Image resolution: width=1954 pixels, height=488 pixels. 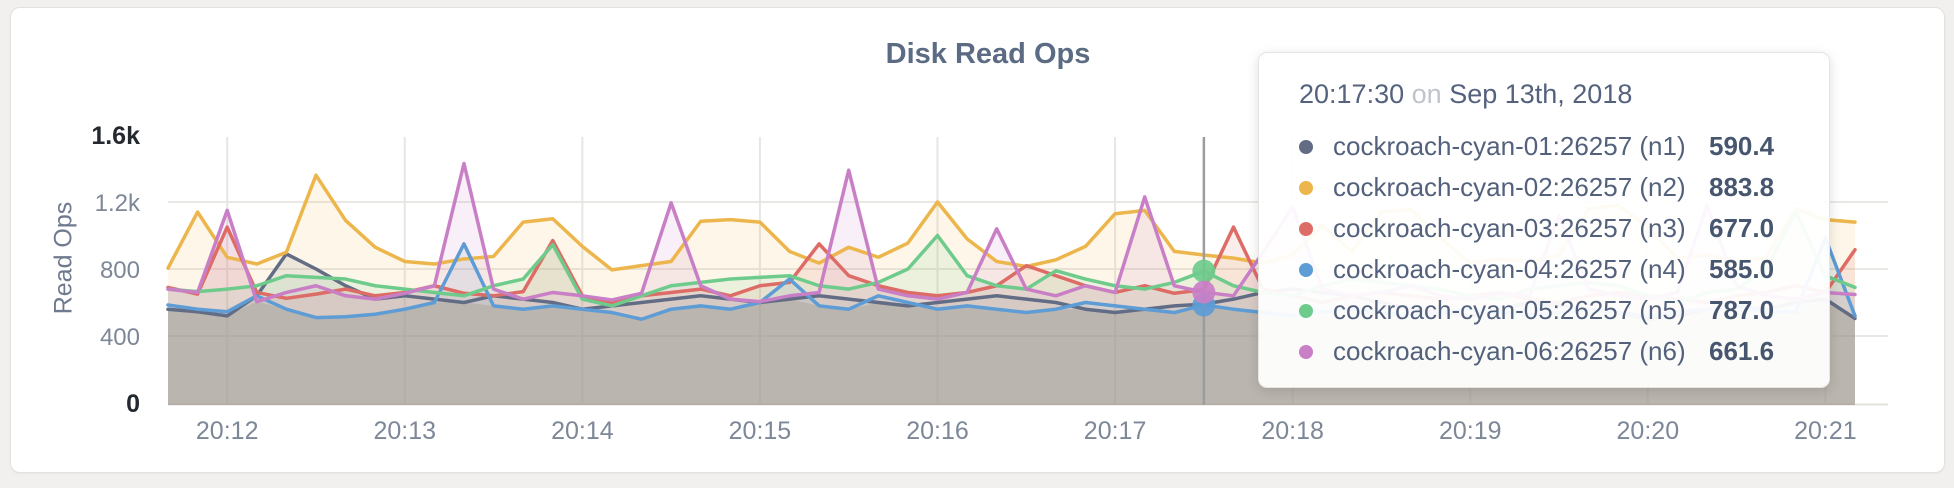 I want to click on tooltip-series-row: cockroach-cyan-02:26257 (n2) 883.8, so click(x=1564, y=187).